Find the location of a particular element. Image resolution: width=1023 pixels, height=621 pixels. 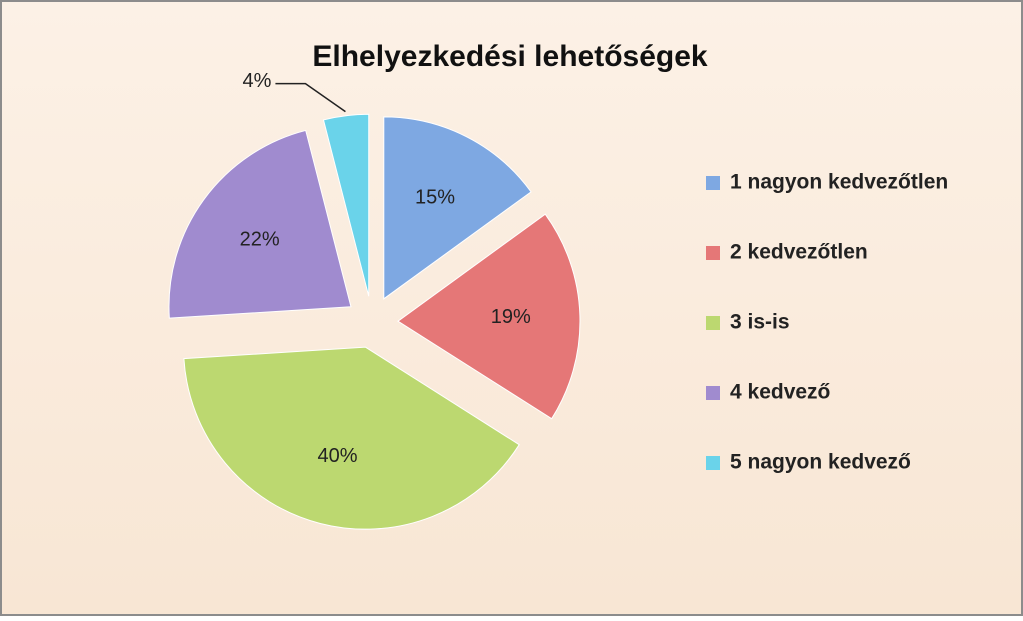

legend-label: 1 nagyon kedvezőtlen is located at coordinates (839, 182).